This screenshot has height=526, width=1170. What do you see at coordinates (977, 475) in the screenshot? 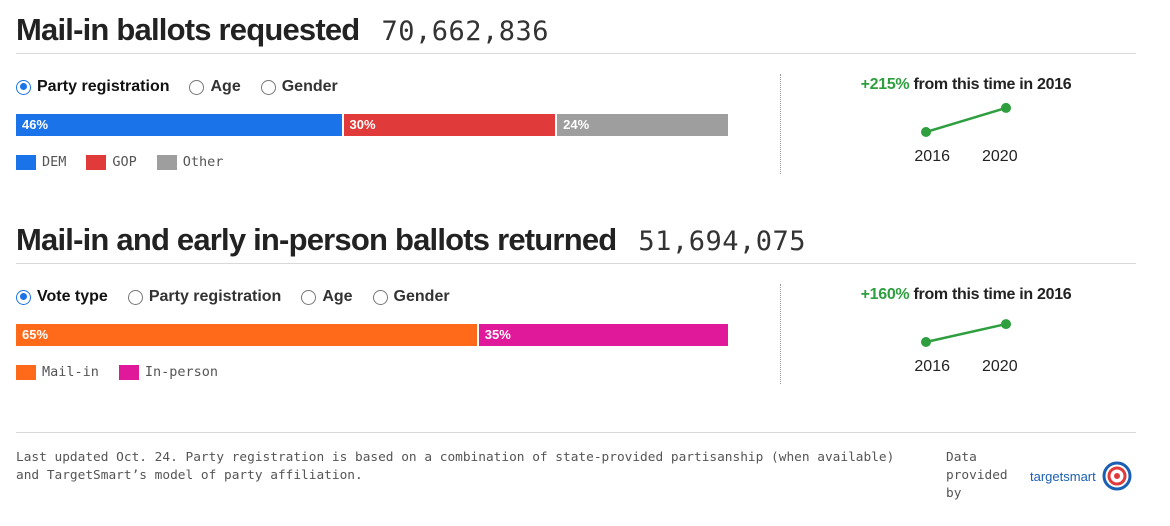
I see `credit-label: Data provided by` at bounding box center [977, 475].